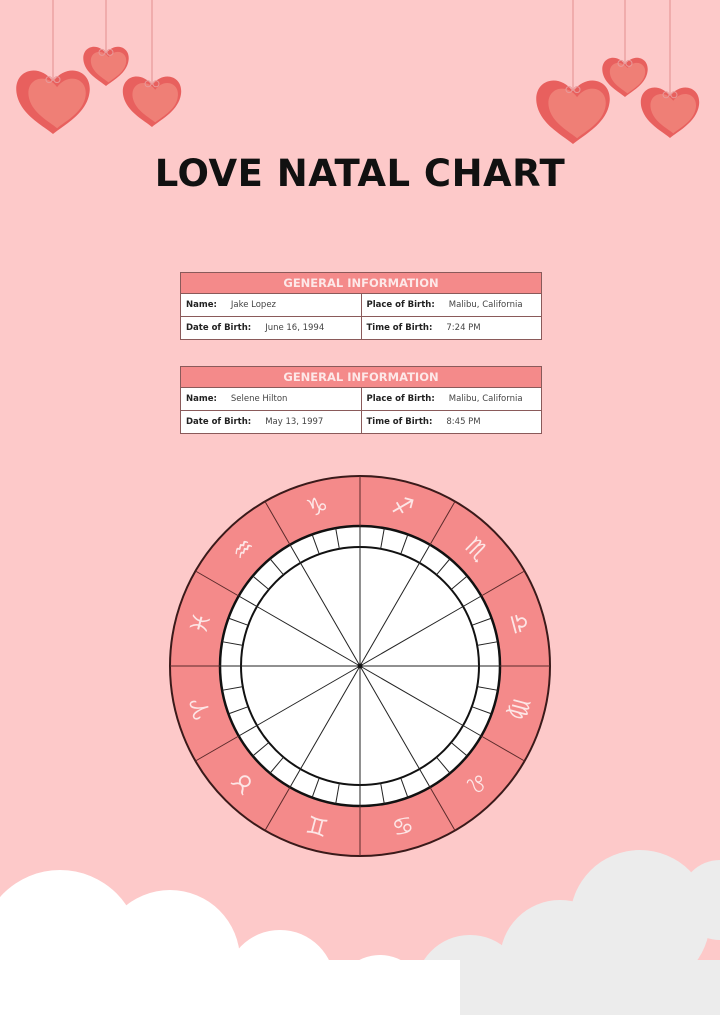 The image size is (720, 1015). I want to click on name-cell: Name: Selene Hilton, so click(271, 399).